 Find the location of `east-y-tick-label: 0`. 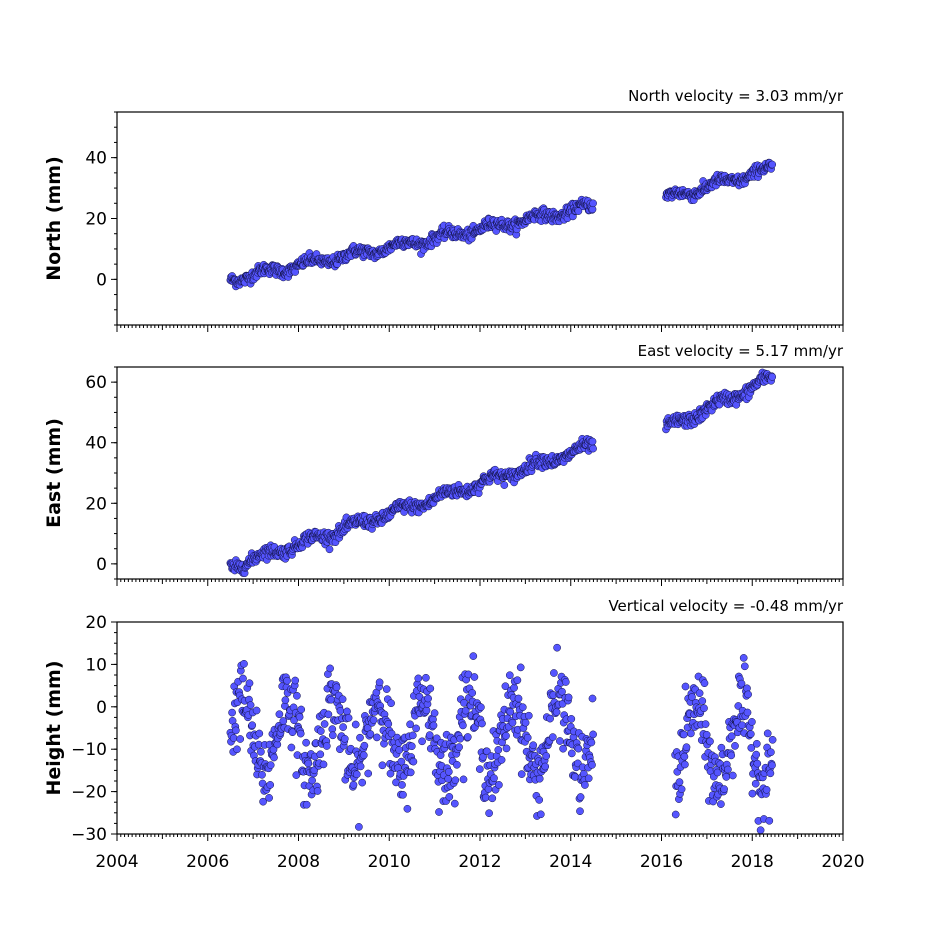

east-y-tick-label: 0 is located at coordinates (101, 565).